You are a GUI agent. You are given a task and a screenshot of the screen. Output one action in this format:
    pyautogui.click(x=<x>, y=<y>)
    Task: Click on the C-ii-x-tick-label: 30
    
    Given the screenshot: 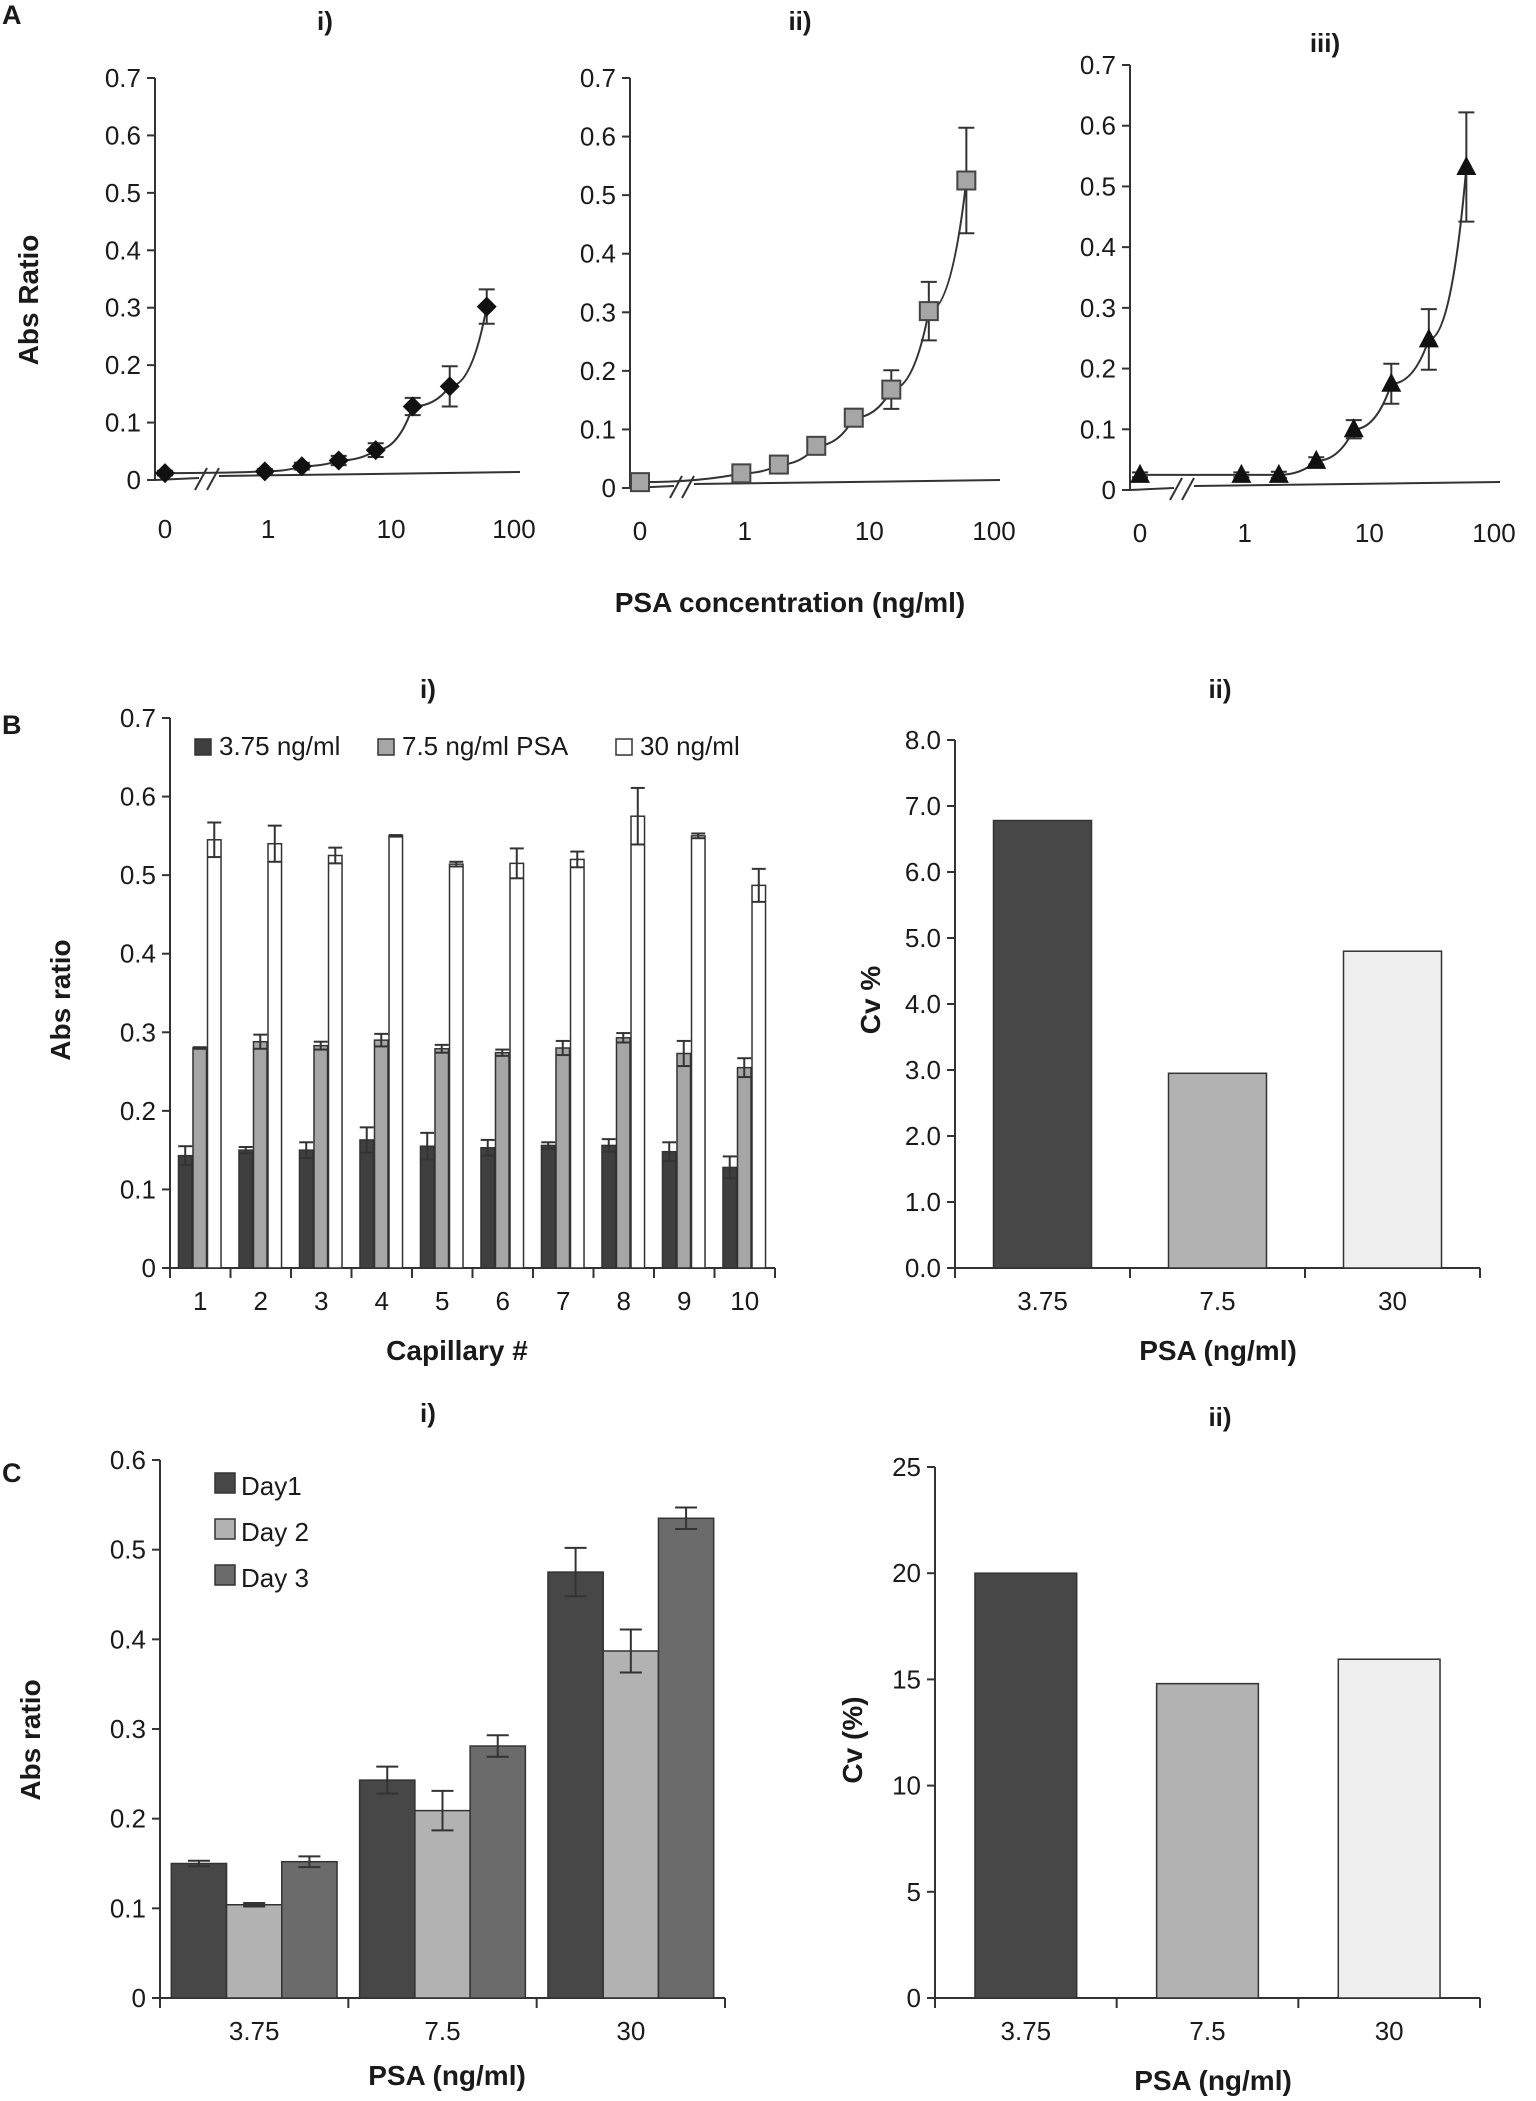 What is the action you would take?
    pyautogui.click(x=1389, y=2031)
    